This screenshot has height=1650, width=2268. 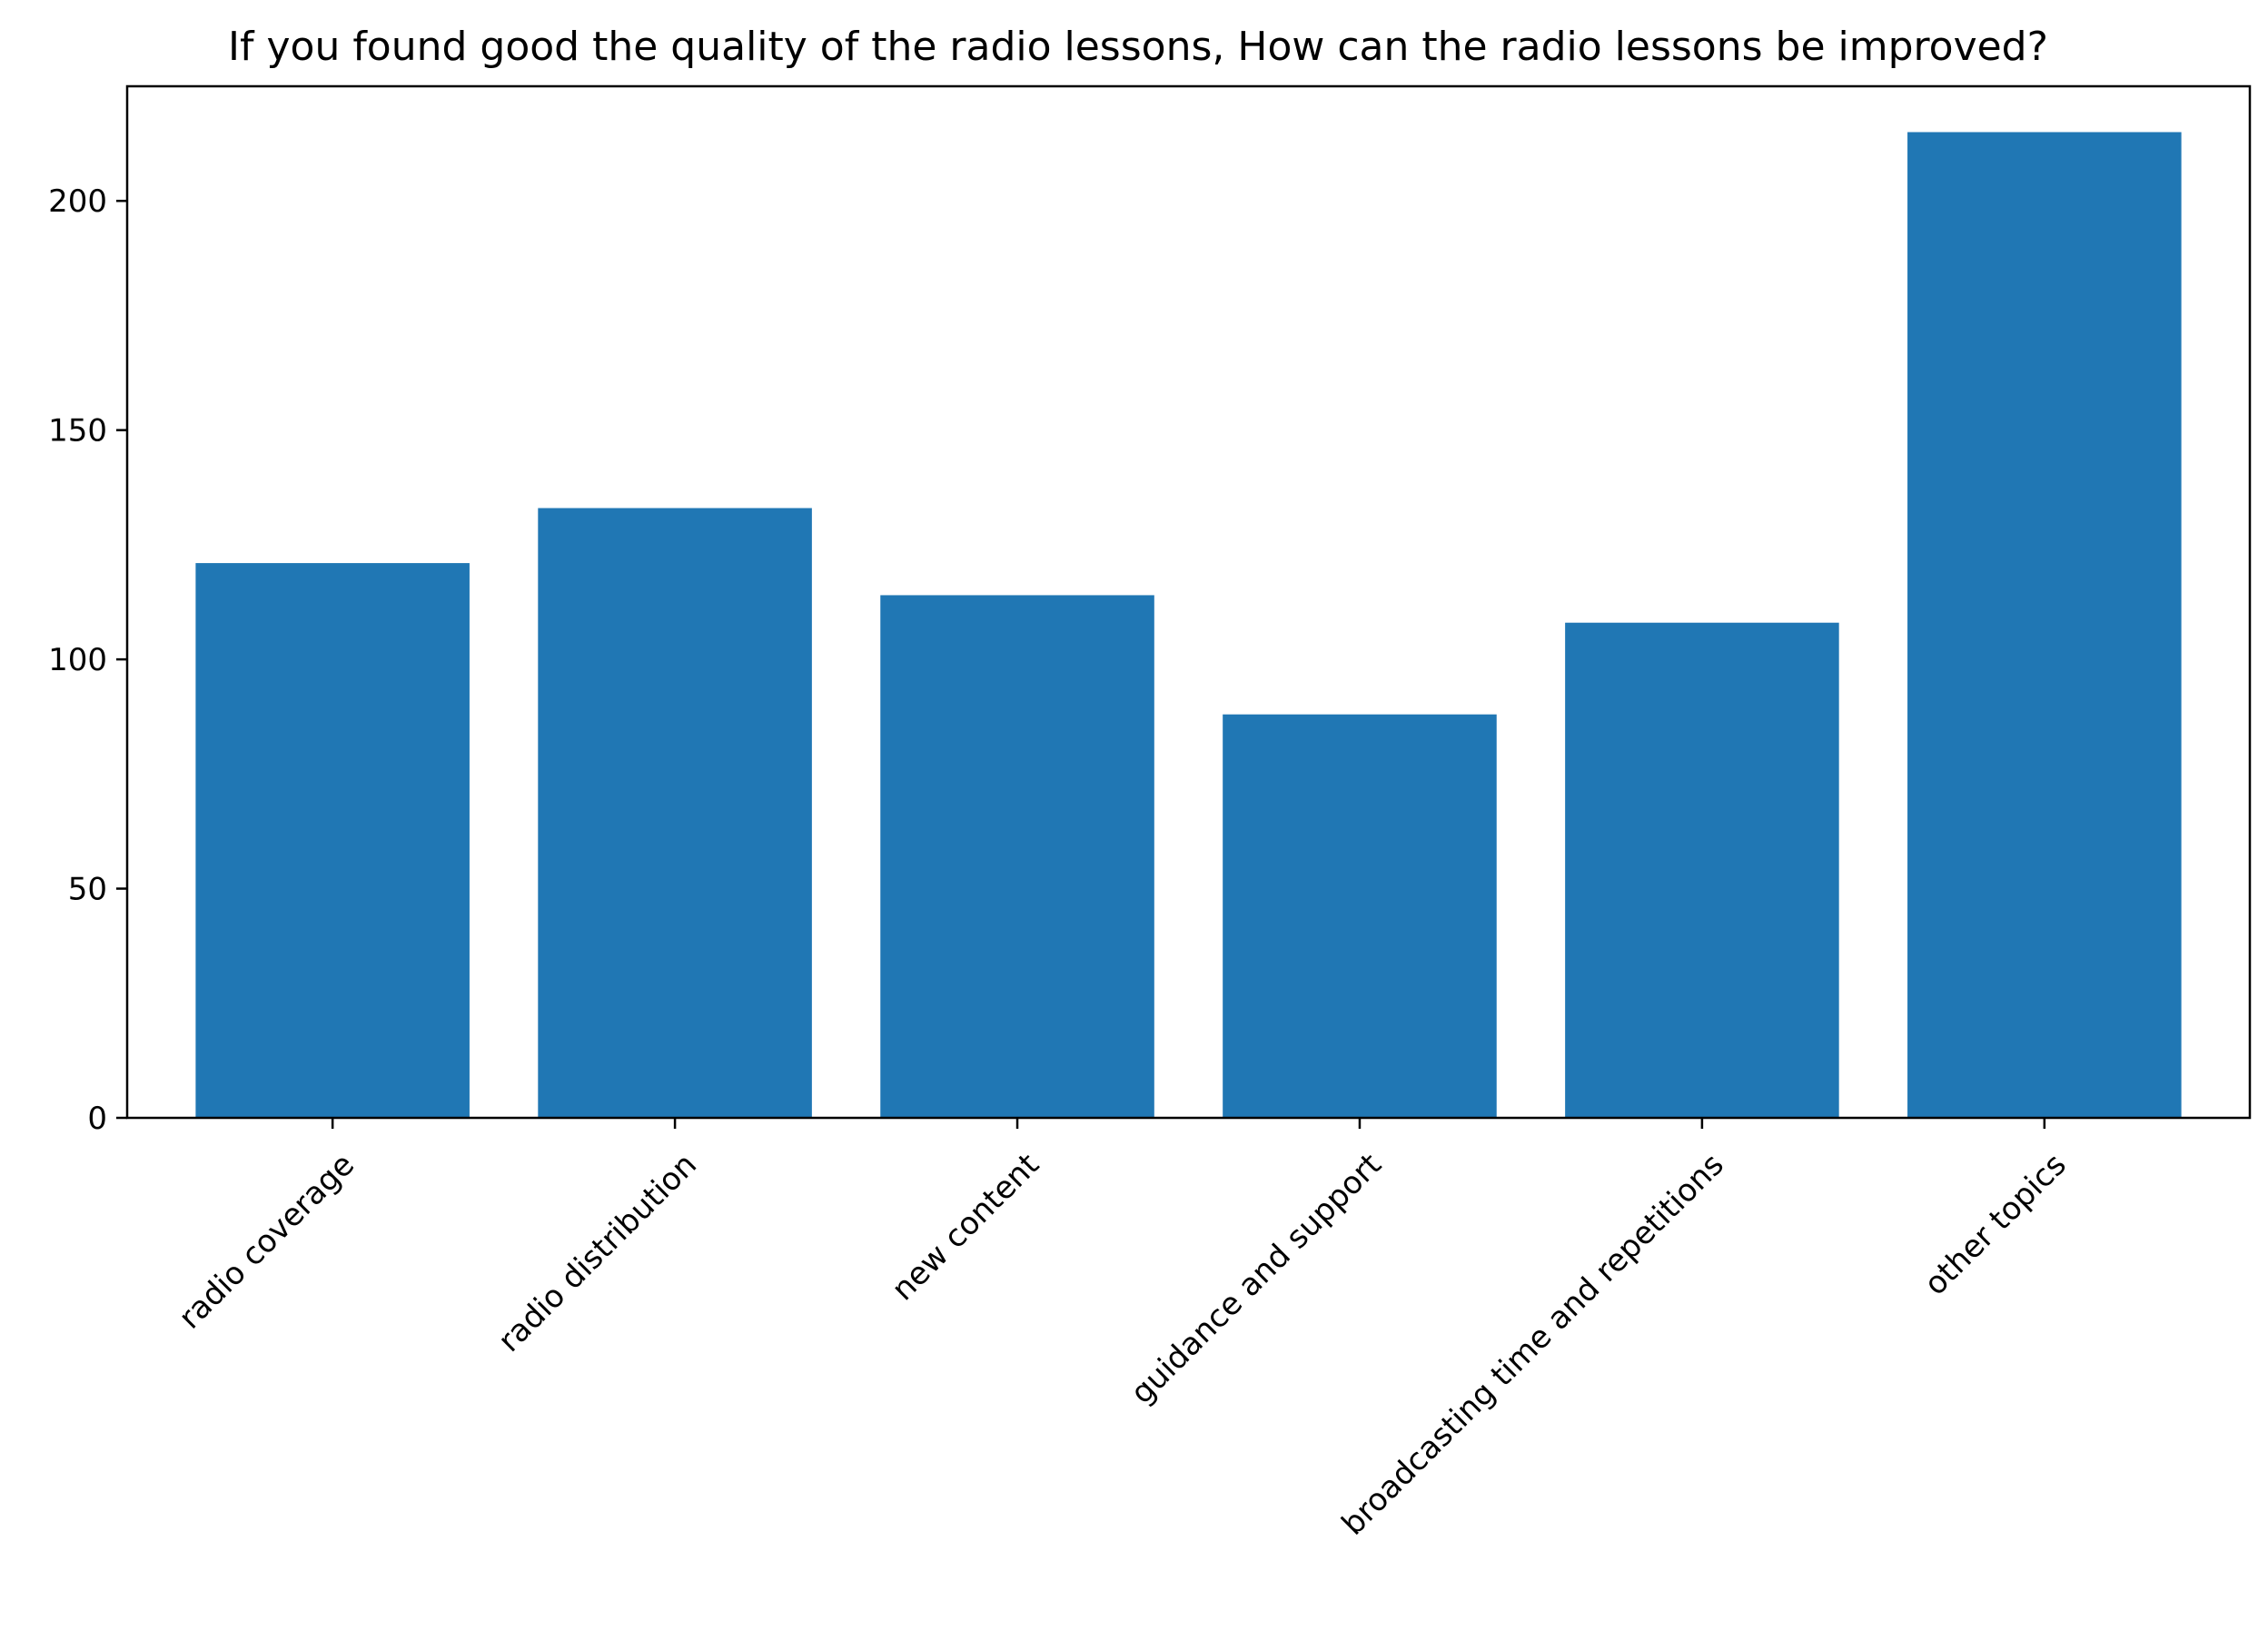 What do you see at coordinates (266, 1242) in the screenshot?
I see `x-tick-label: radio coverage` at bounding box center [266, 1242].